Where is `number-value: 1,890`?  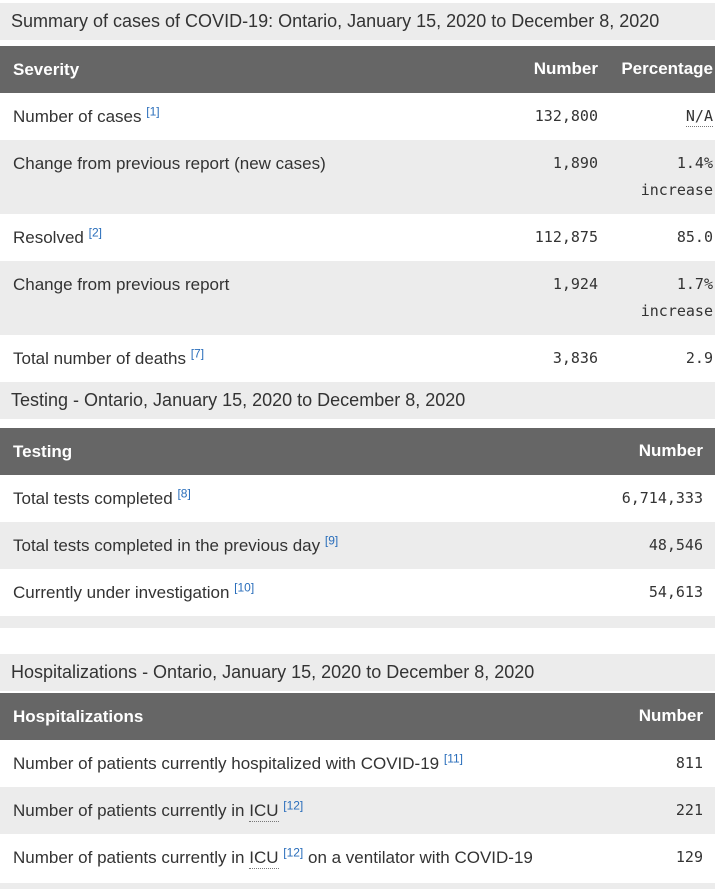 number-value: 1,890 is located at coordinates (575, 163).